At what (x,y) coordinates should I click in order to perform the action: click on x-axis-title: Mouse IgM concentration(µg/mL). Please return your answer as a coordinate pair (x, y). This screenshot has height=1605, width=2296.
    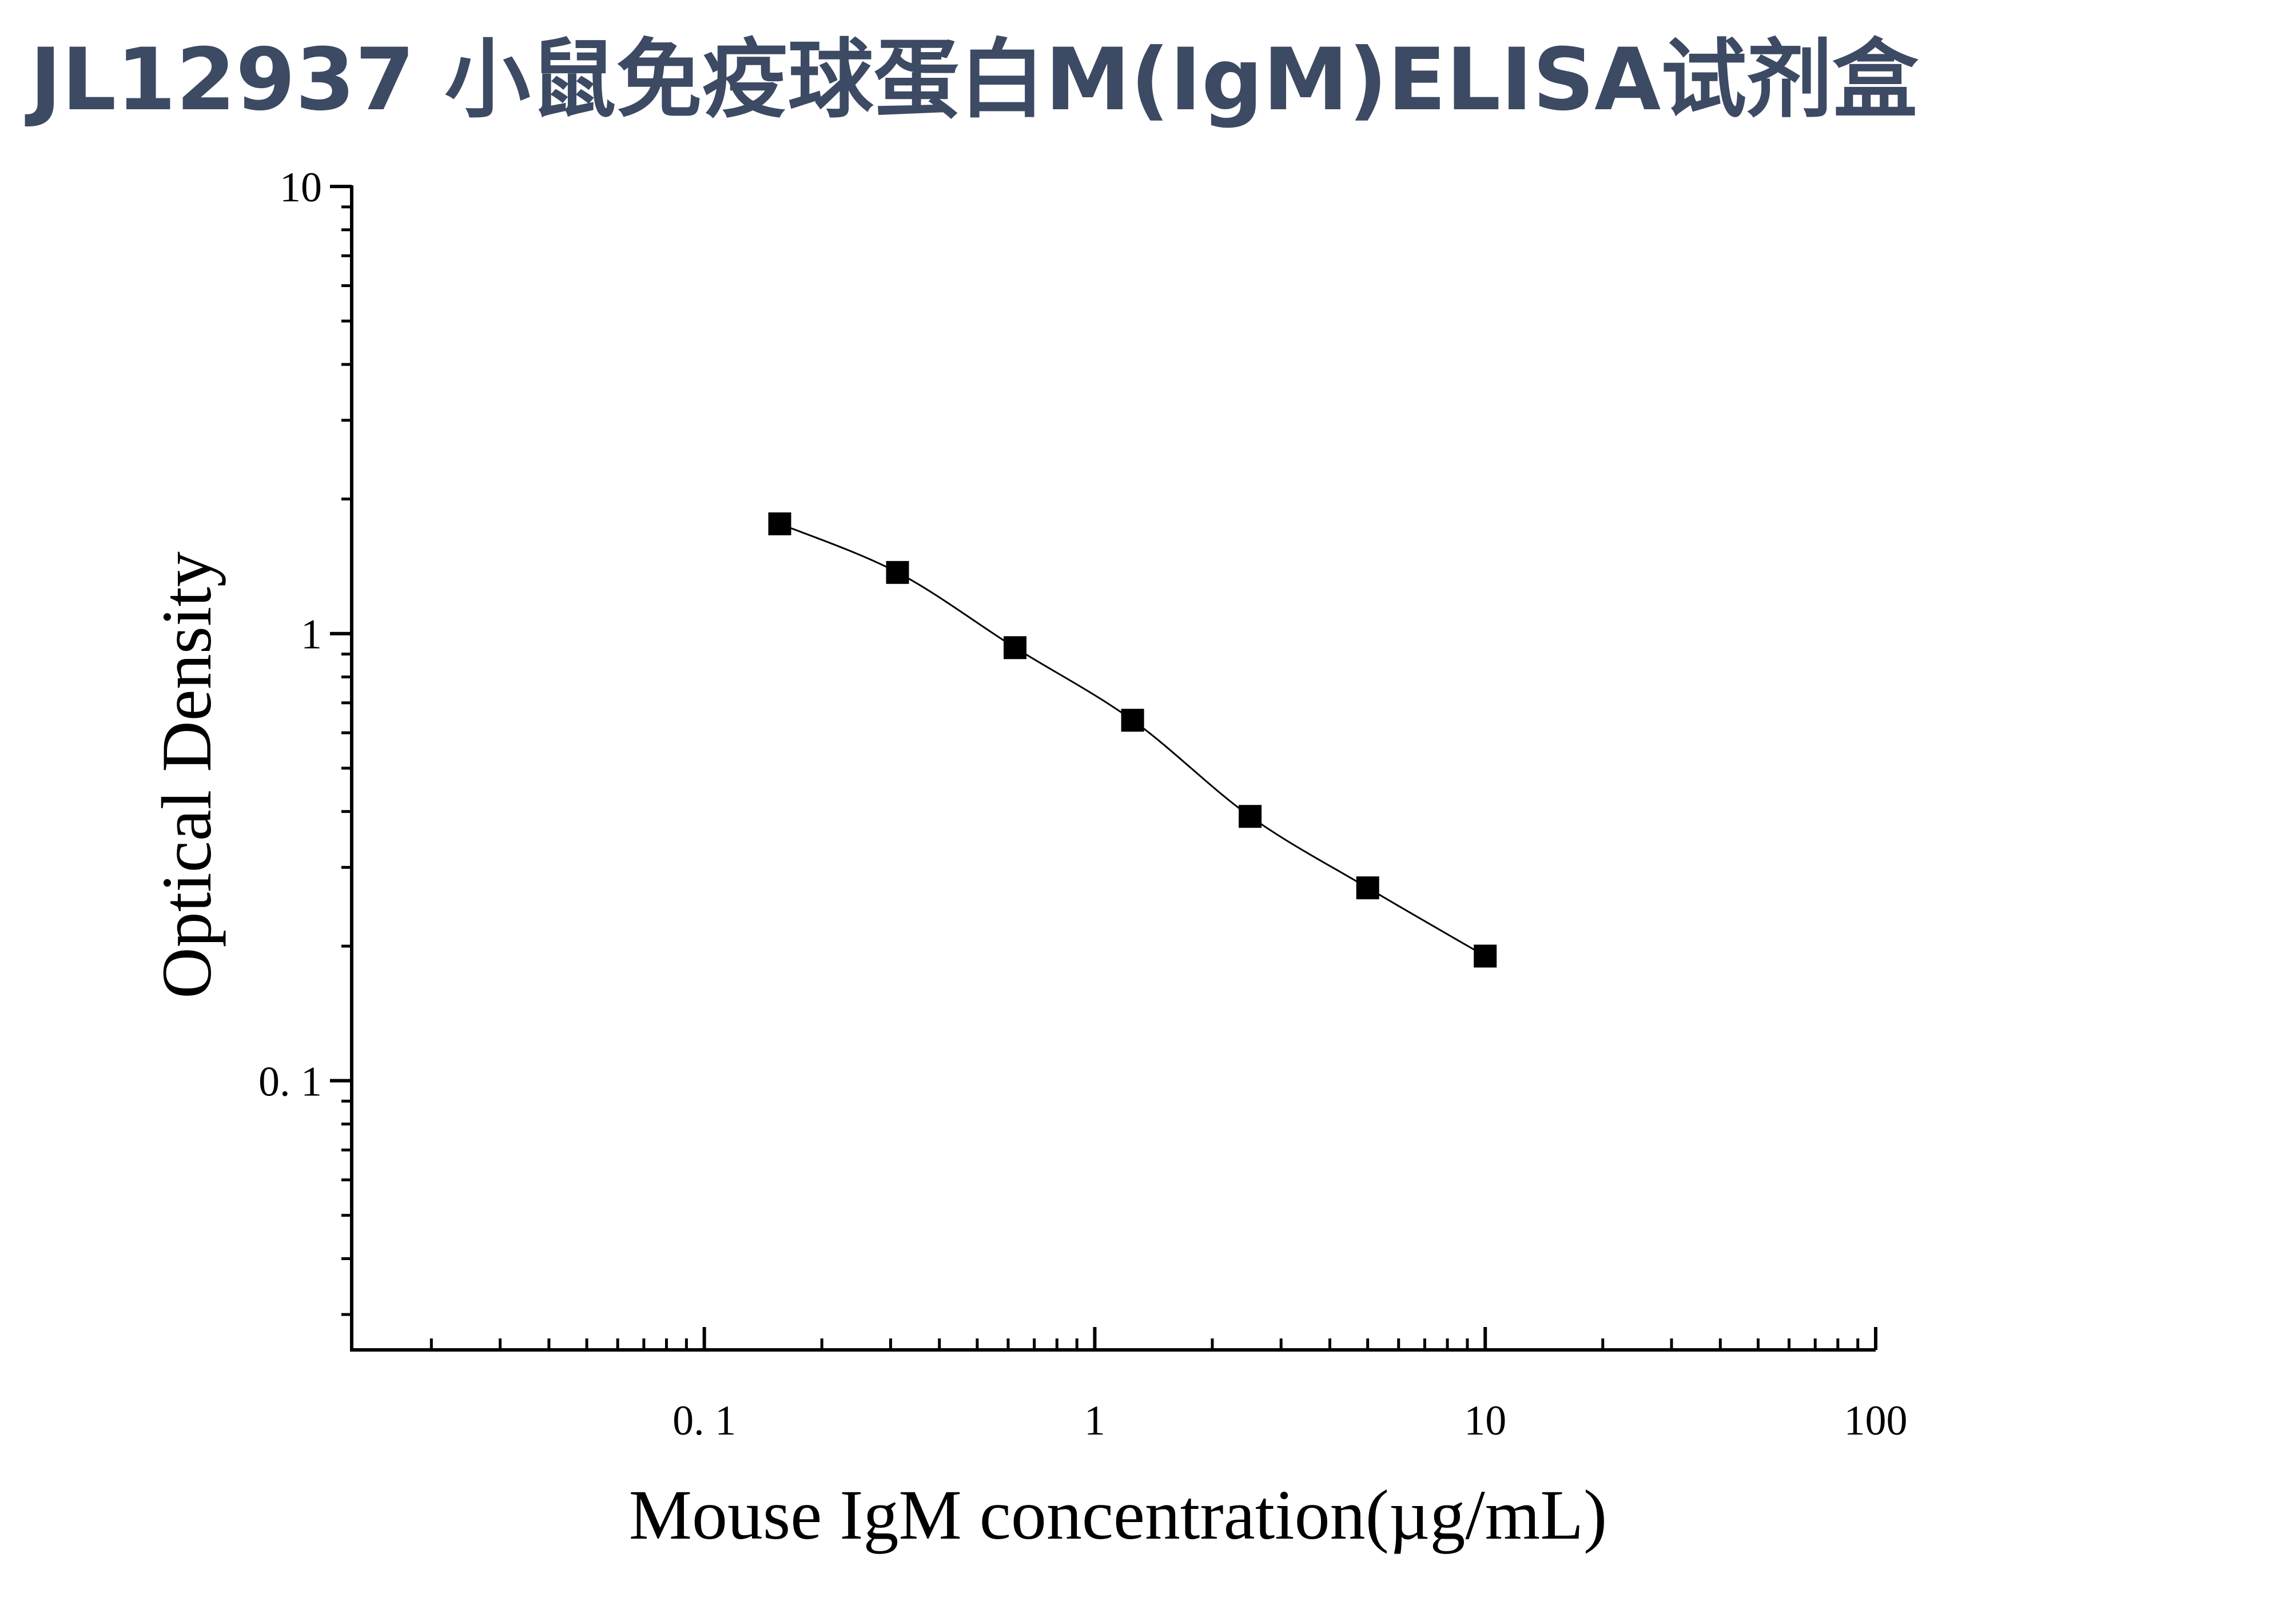
    Looking at the image, I should click on (1118, 1515).